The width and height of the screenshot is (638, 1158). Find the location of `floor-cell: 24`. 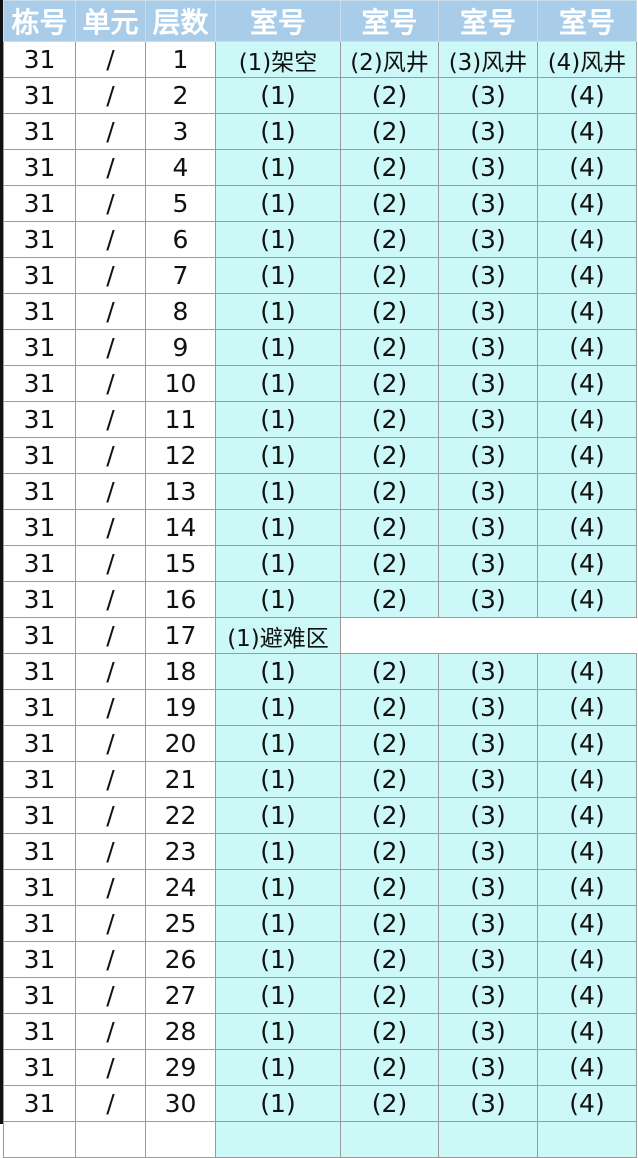

floor-cell: 24 is located at coordinates (180, 887).